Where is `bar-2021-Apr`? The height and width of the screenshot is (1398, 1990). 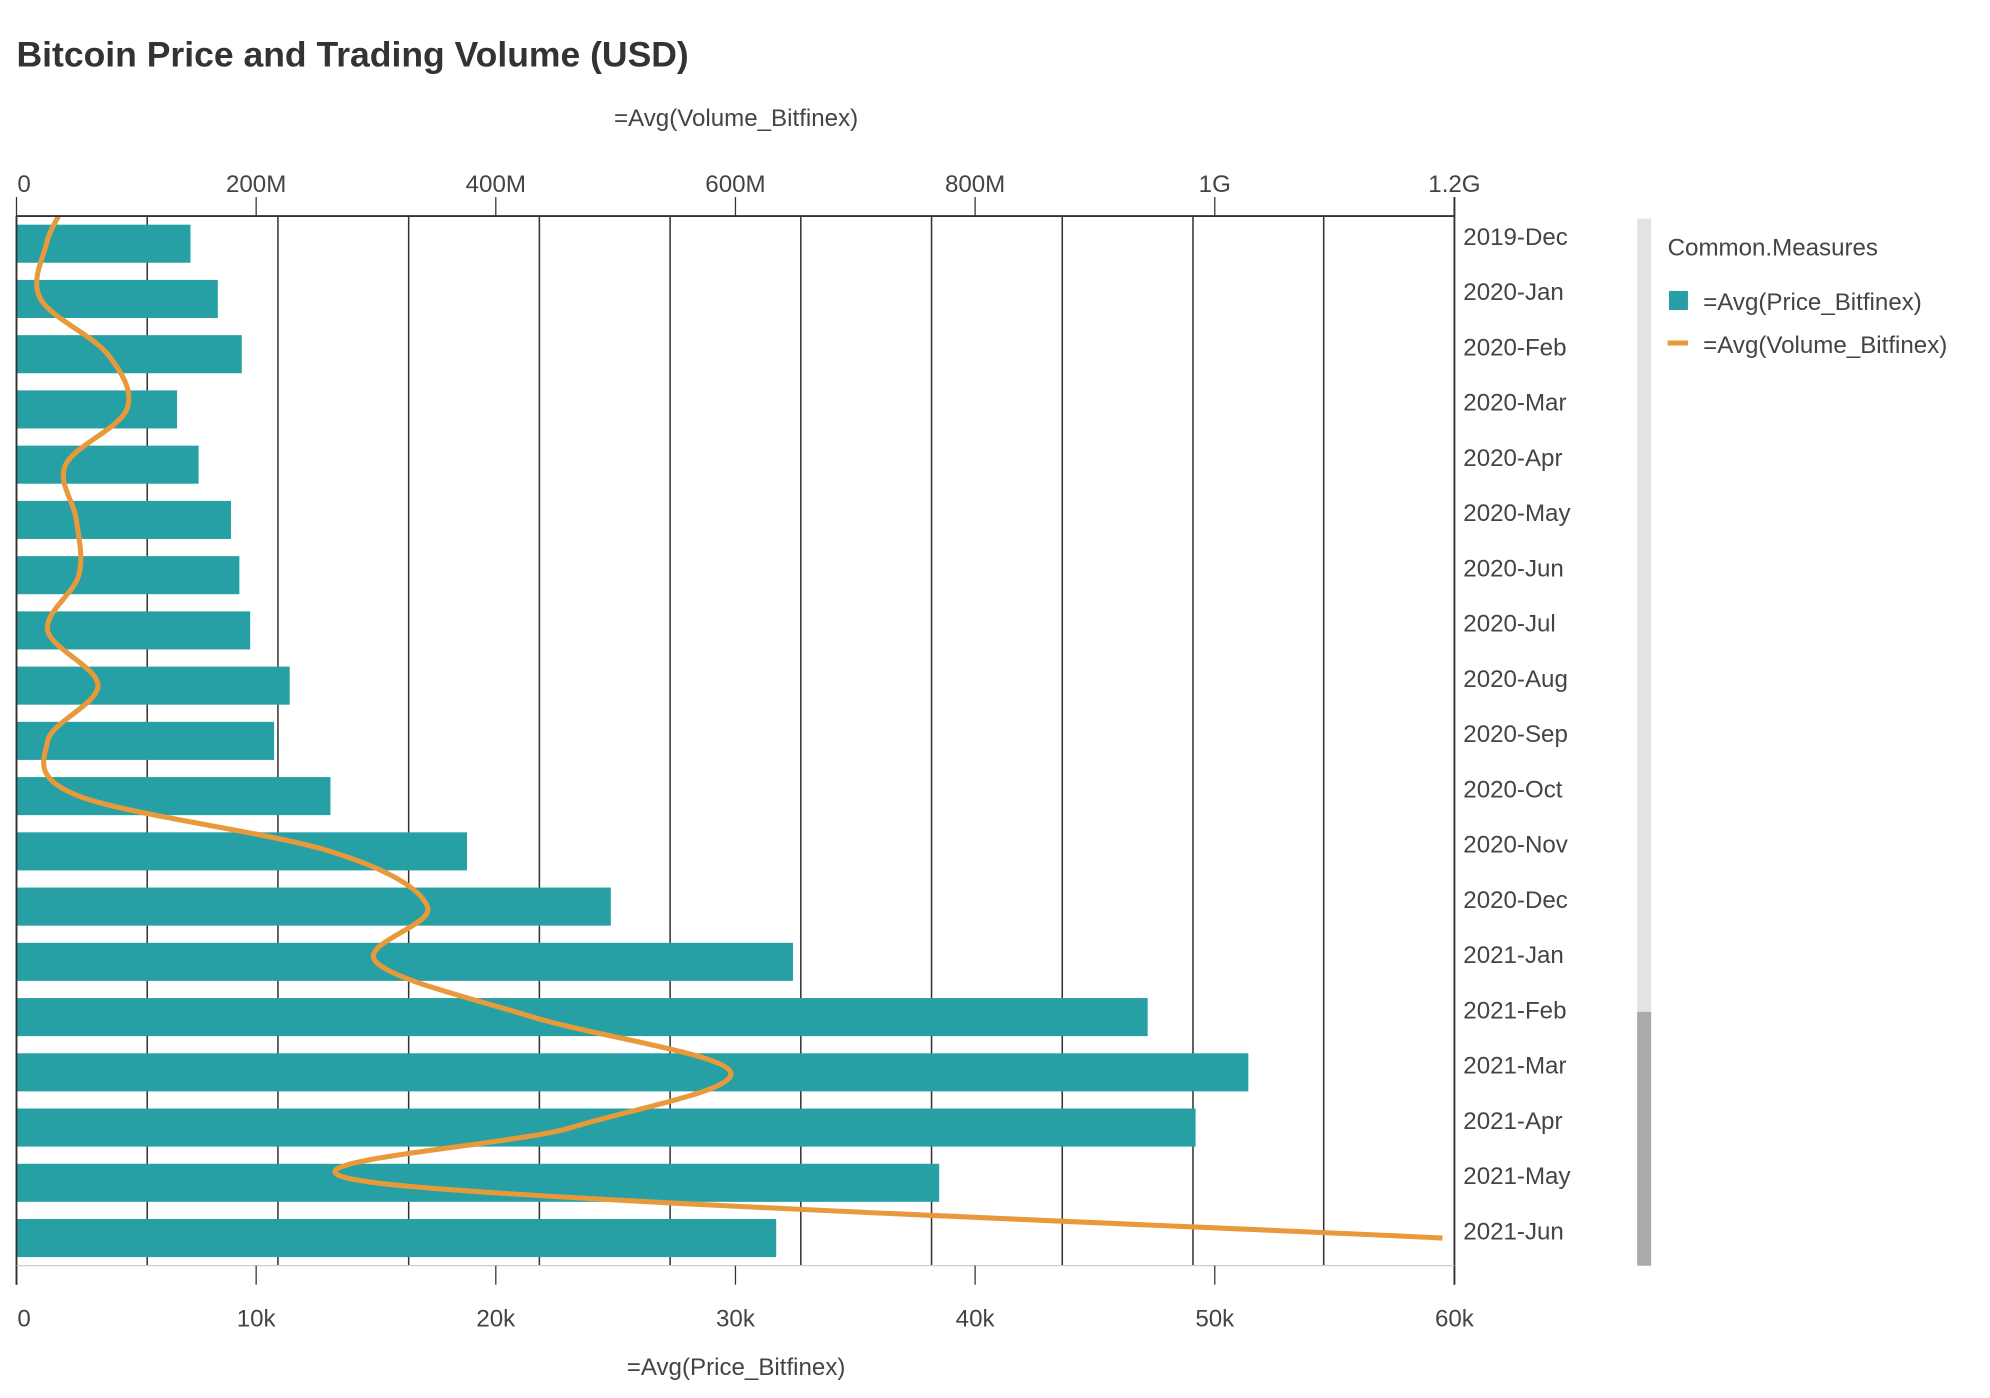 bar-2021-Apr is located at coordinates (606, 1127).